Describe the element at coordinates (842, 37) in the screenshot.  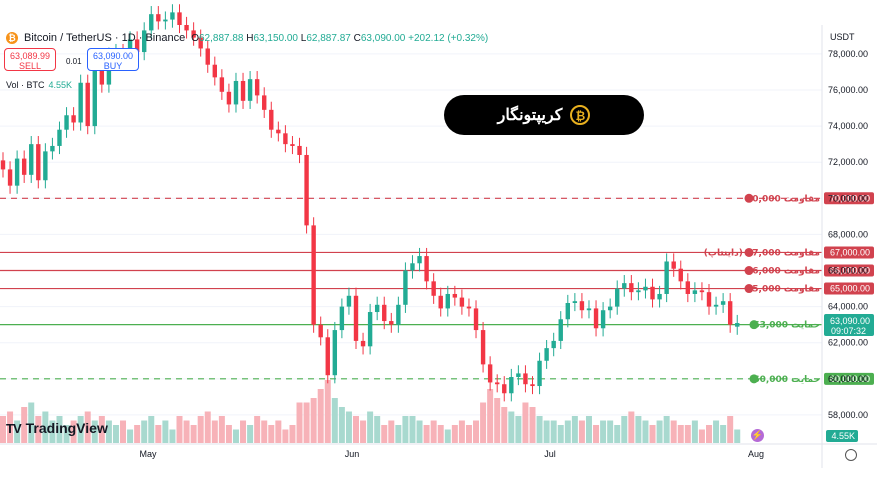
I see `currency-selector: USDT` at that location.